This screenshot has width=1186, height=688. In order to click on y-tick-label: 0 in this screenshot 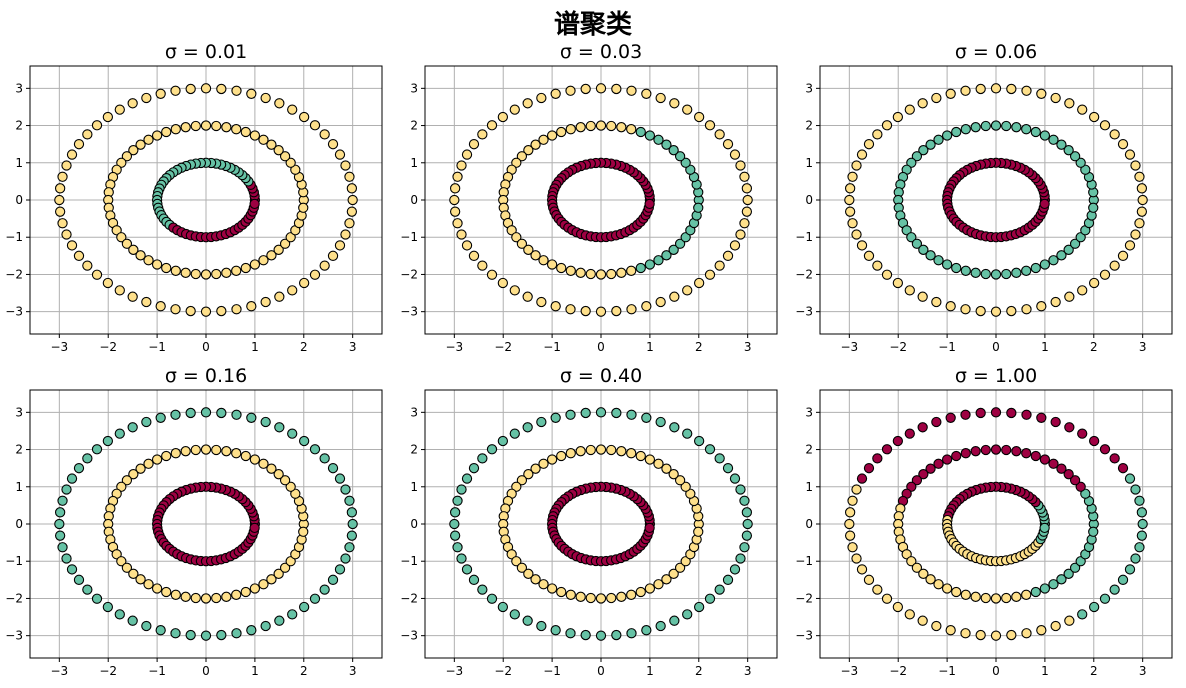, I will do `click(414, 524)`.